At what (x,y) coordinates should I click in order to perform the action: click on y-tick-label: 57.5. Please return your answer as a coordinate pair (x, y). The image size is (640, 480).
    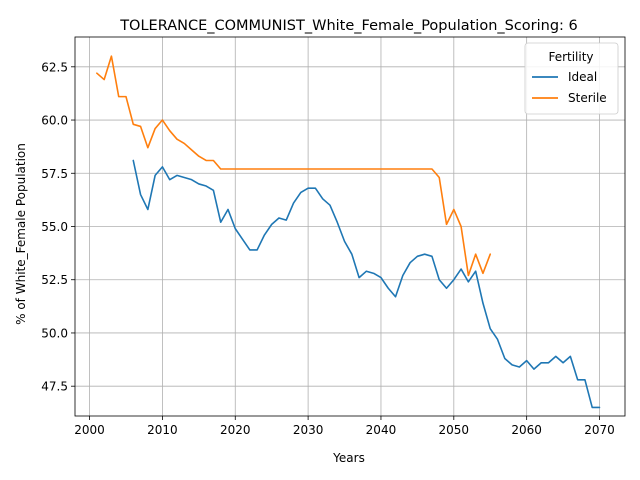
    Looking at the image, I should click on (54, 174).